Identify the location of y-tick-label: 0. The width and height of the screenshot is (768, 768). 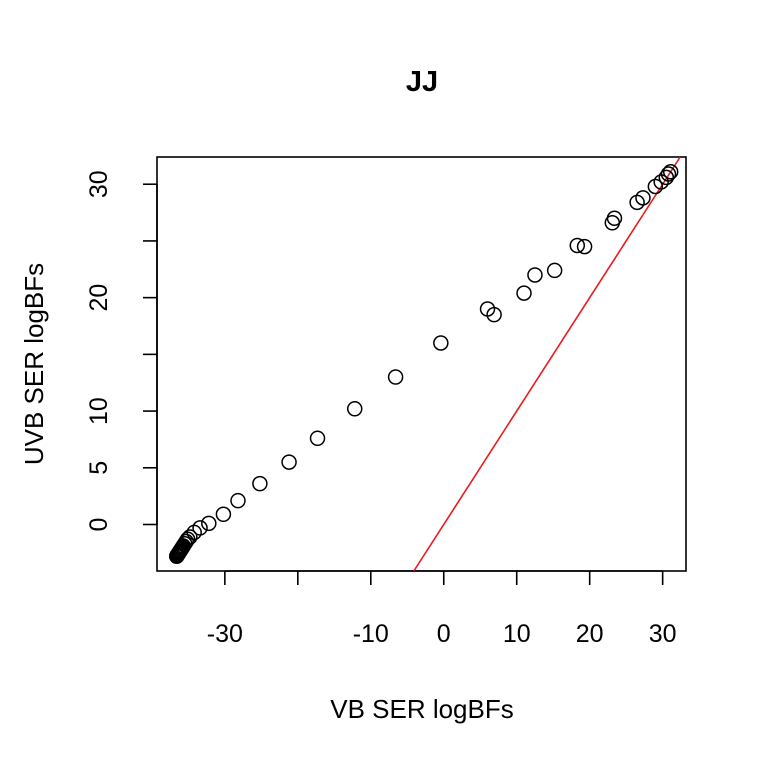
(99, 525).